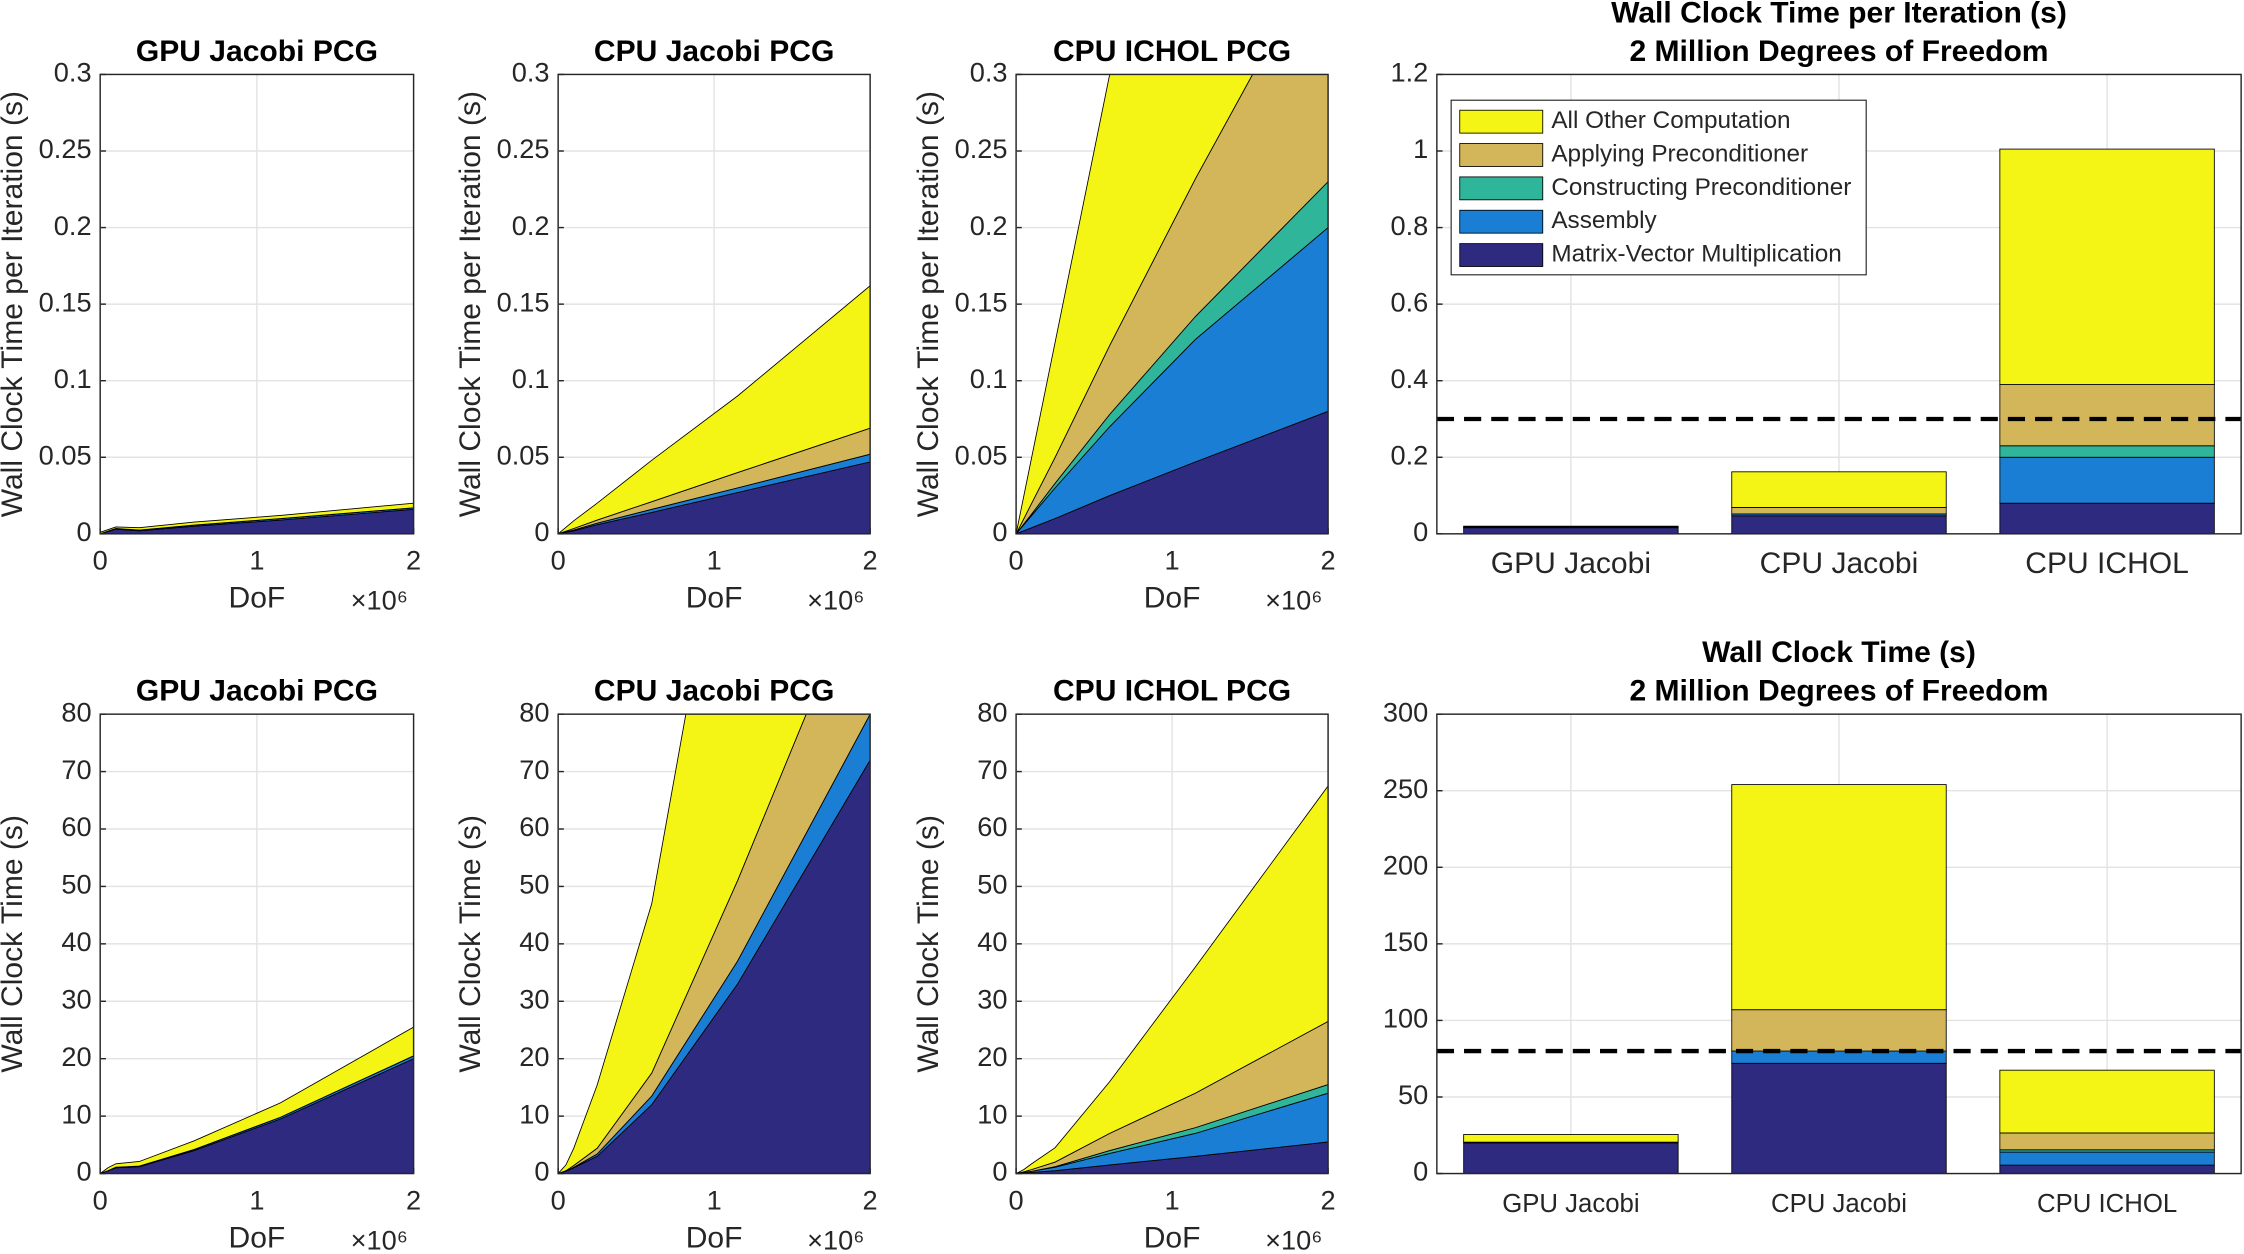 This screenshot has width=2244, height=1254. What do you see at coordinates (1405, 788) in the screenshot?
I see `y-tick-label: 250` at bounding box center [1405, 788].